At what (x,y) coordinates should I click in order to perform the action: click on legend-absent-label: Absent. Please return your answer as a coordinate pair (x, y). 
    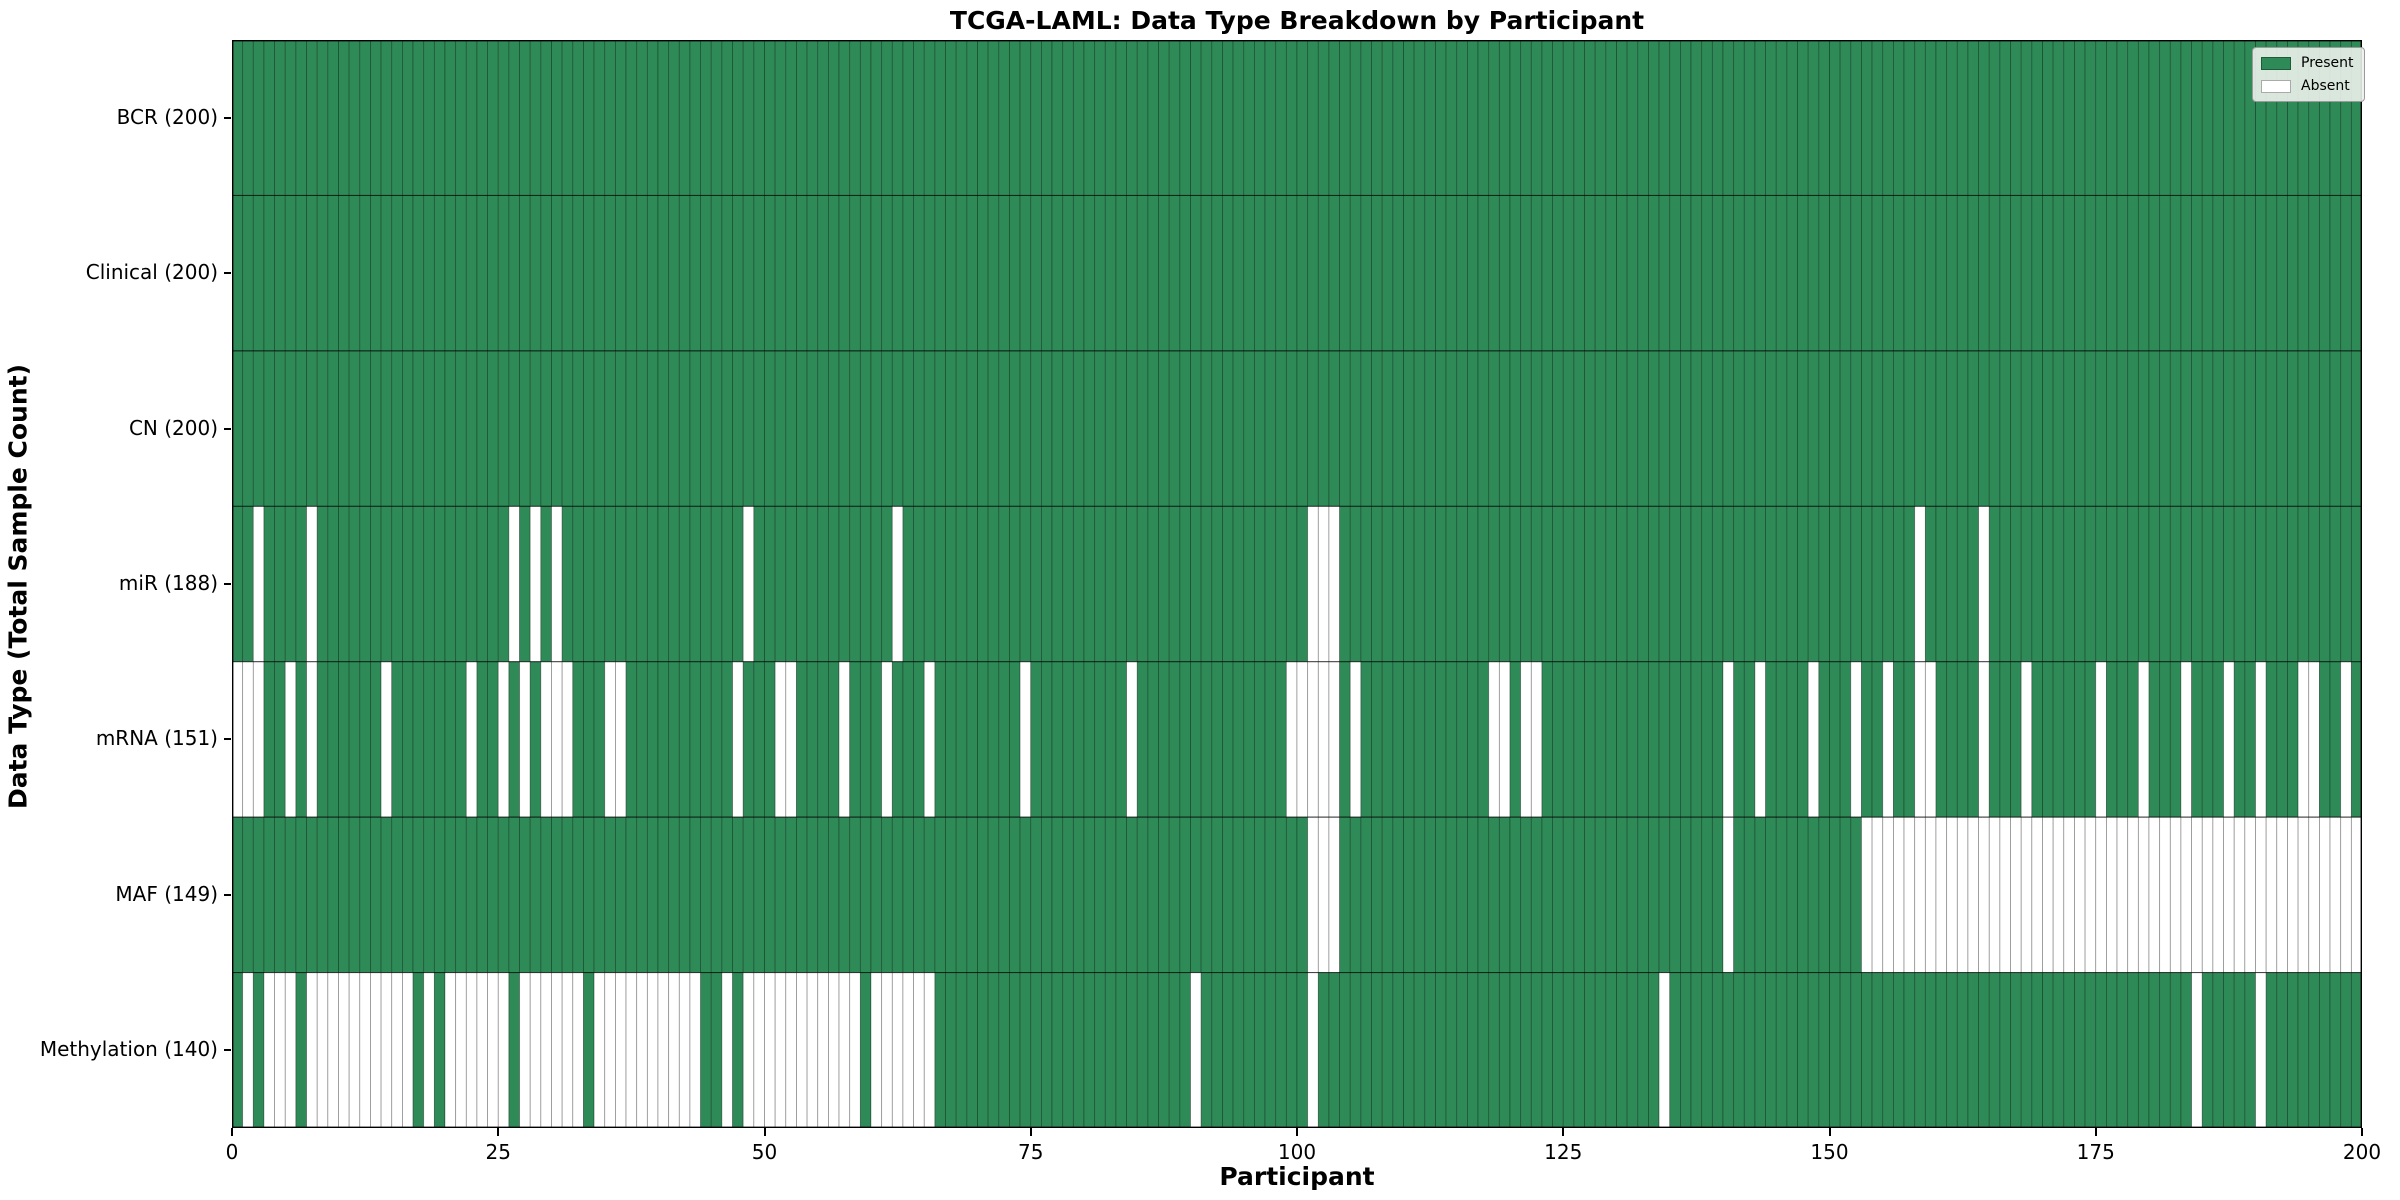
    Looking at the image, I should click on (2325, 86).